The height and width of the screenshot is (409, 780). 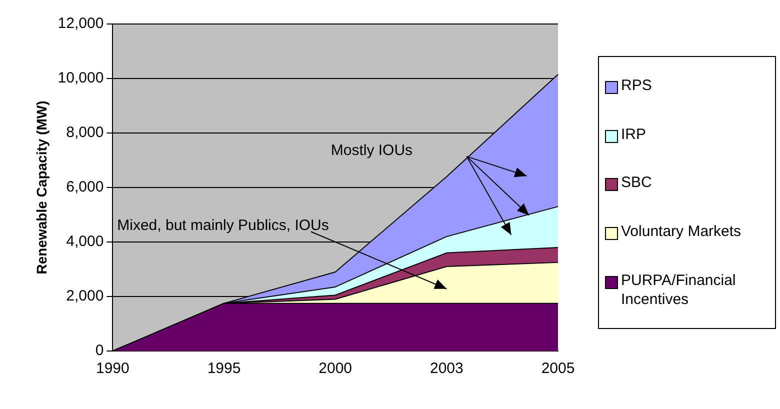 I want to click on legend-label: PURPA/Financial Incentives, so click(x=679, y=290).